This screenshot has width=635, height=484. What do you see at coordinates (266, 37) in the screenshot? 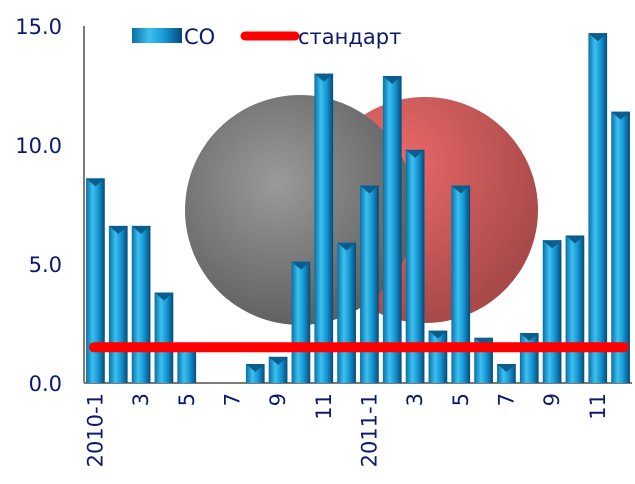
I see `legend: CO стандарт` at bounding box center [266, 37].